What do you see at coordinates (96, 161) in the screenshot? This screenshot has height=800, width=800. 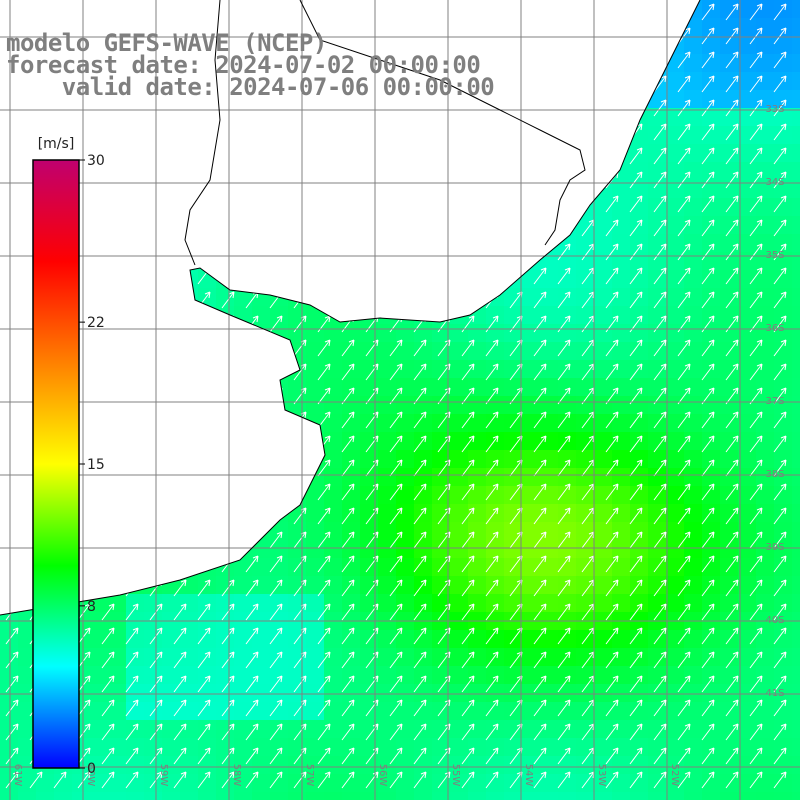 I see `colorbar-tick-label: 30` at bounding box center [96, 161].